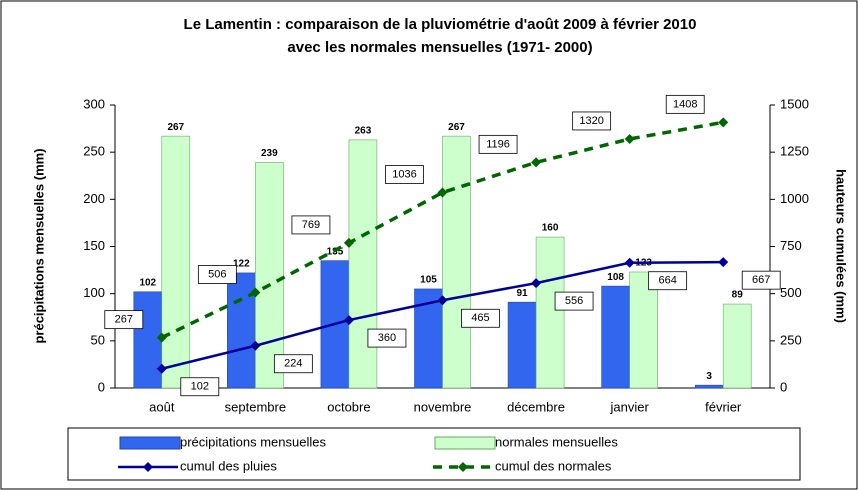 The image size is (858, 490). What do you see at coordinates (241, 264) in the screenshot?
I see `bar-value-label: 122` at bounding box center [241, 264].